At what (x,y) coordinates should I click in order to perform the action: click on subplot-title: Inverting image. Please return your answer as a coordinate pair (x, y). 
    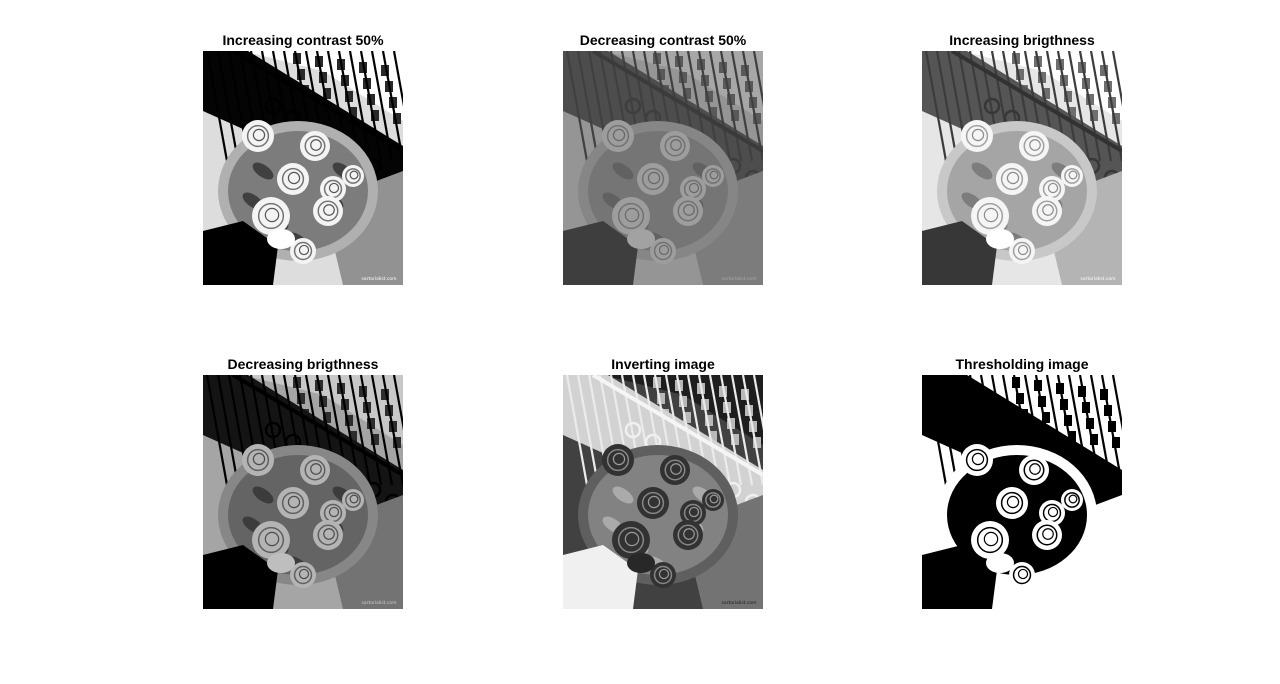
    Looking at the image, I should click on (663, 364).